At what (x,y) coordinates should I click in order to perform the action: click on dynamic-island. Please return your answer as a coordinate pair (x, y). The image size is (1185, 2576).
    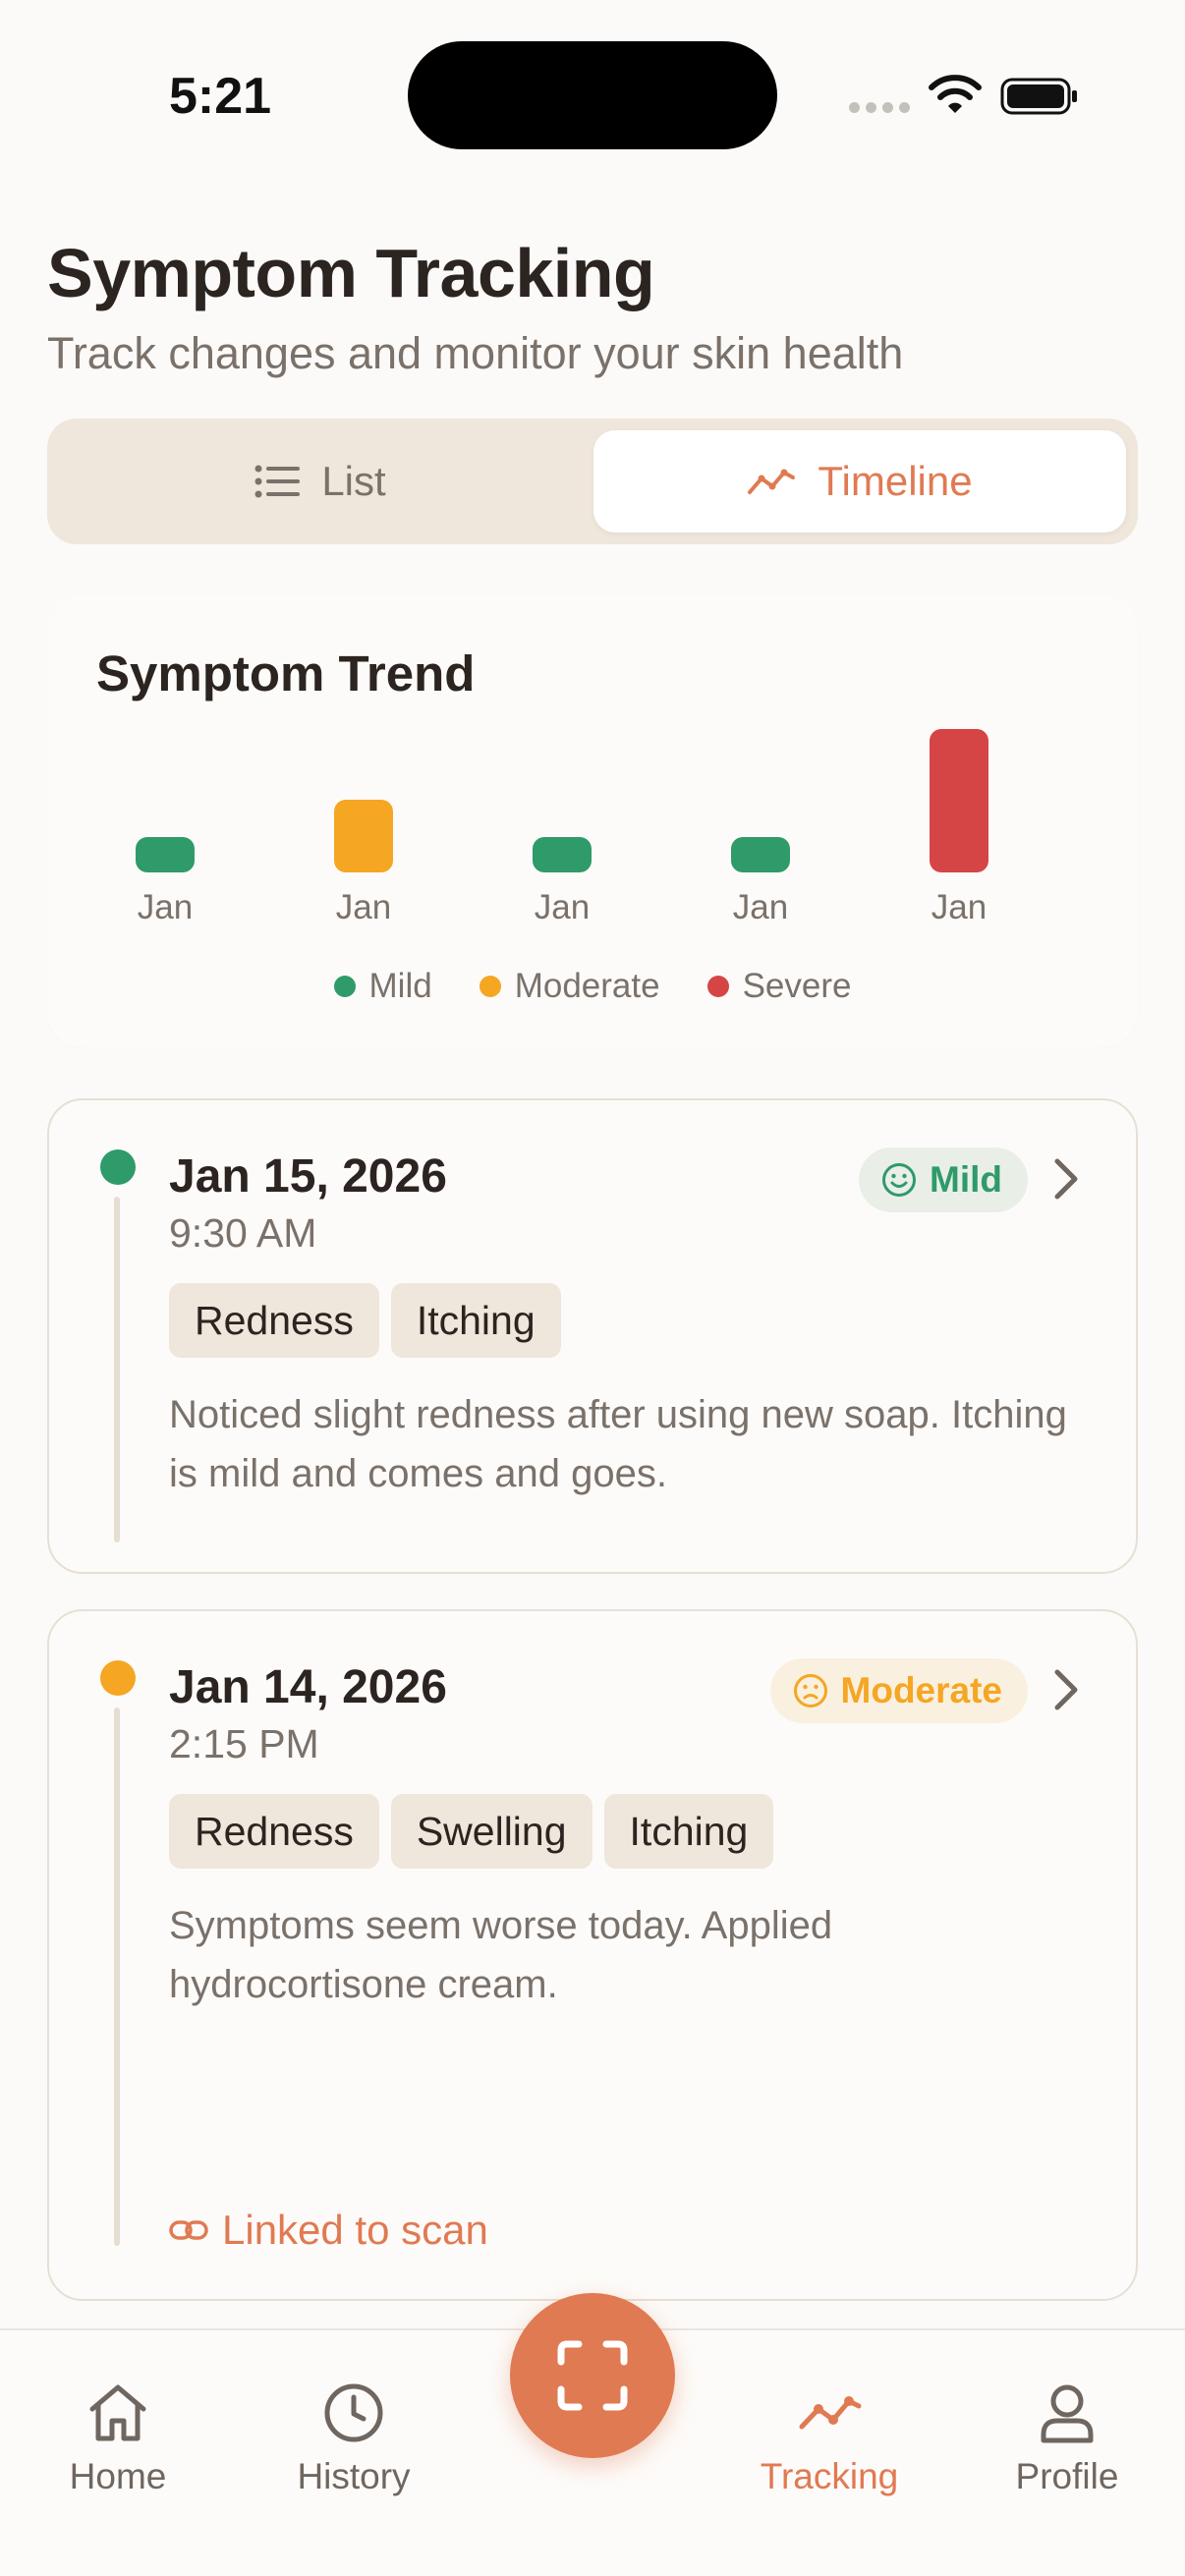
    Looking at the image, I should click on (592, 95).